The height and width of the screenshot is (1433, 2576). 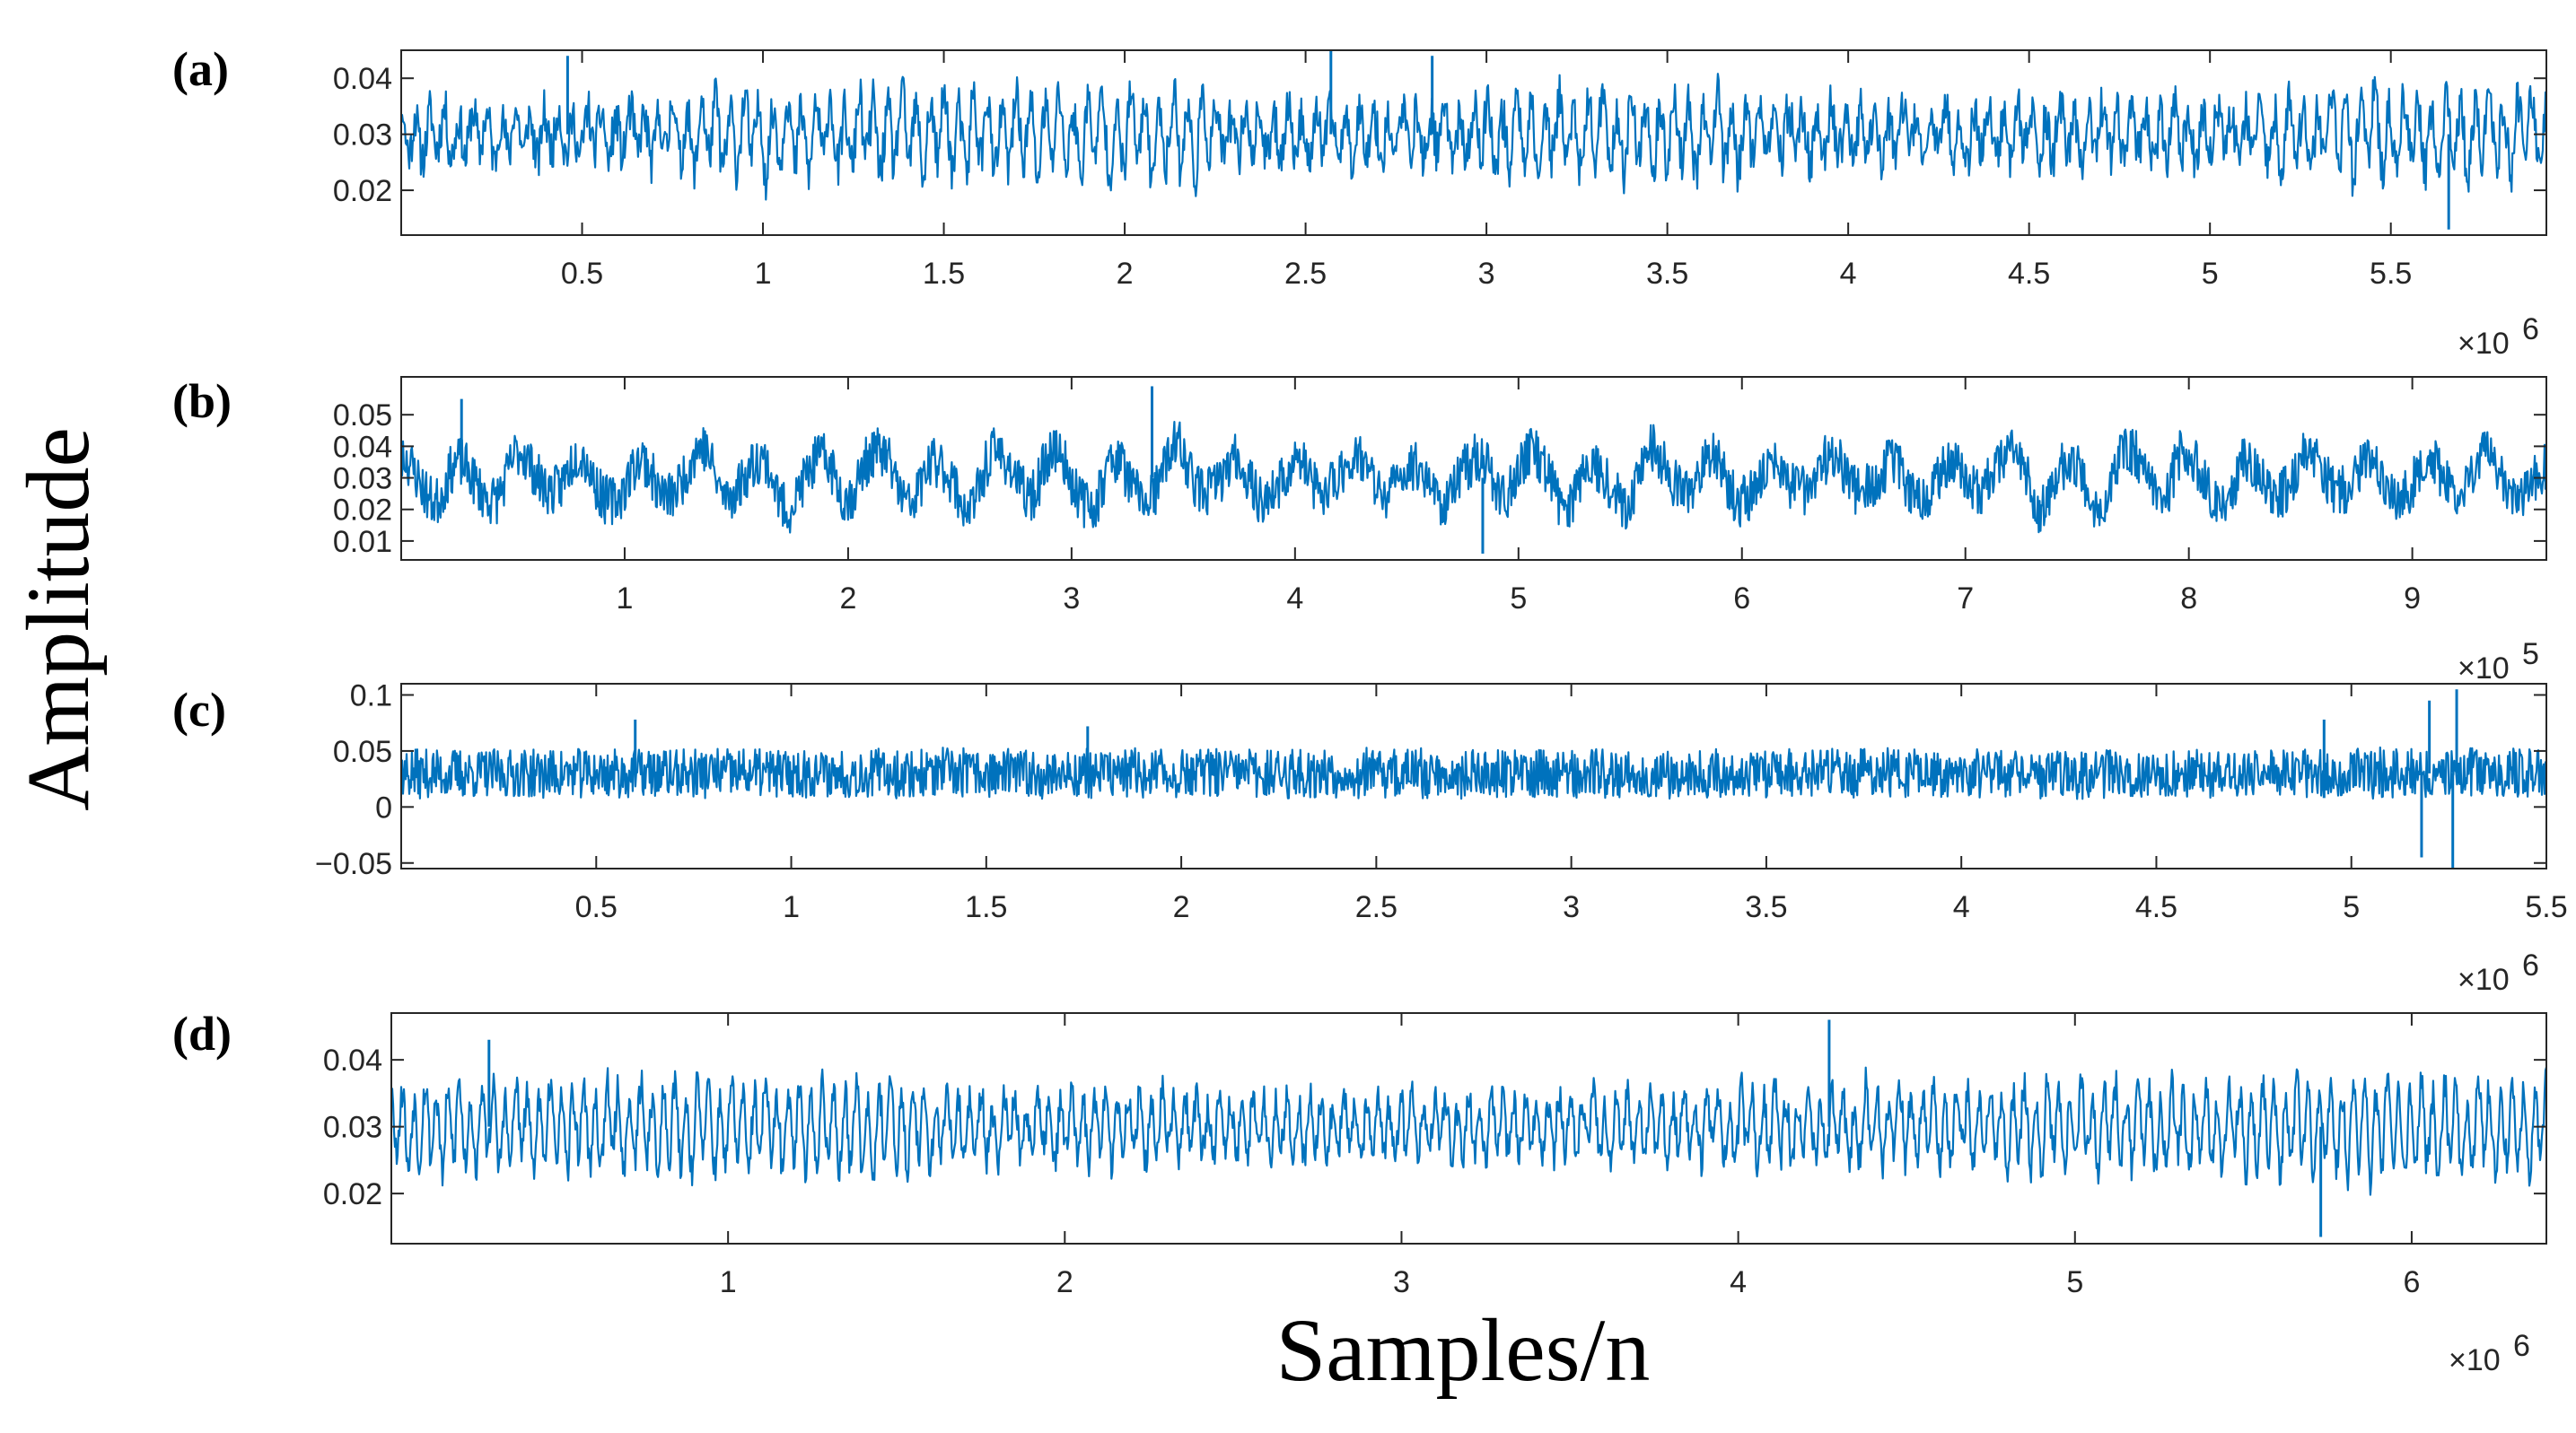 I want to click on y-tick-label: 0.01, so click(x=362, y=542).